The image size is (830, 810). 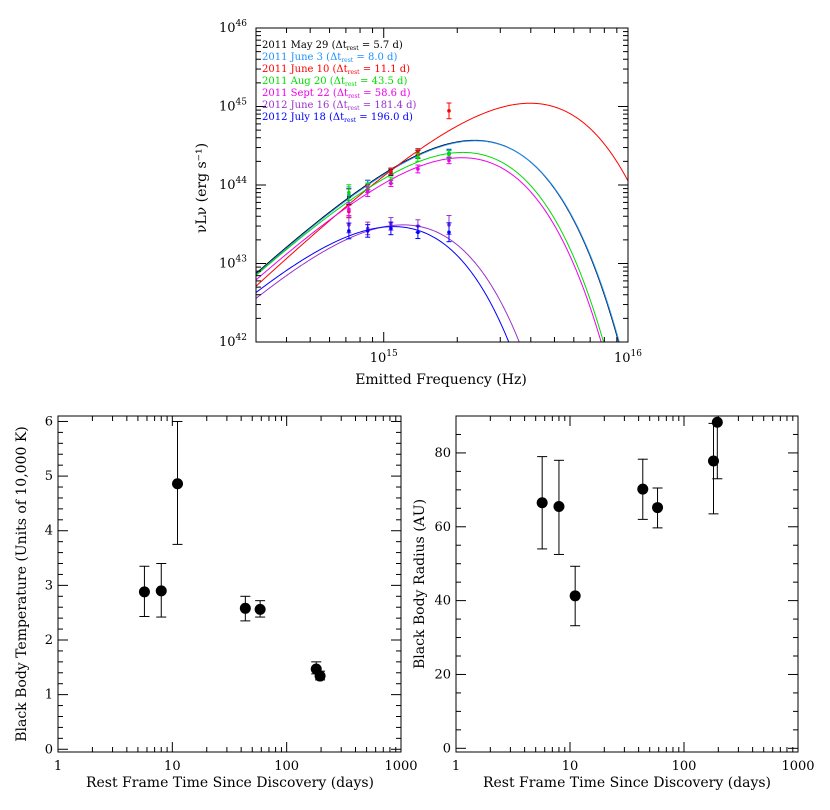 I want to click on radius-ytick-label: 20, so click(x=442, y=674).